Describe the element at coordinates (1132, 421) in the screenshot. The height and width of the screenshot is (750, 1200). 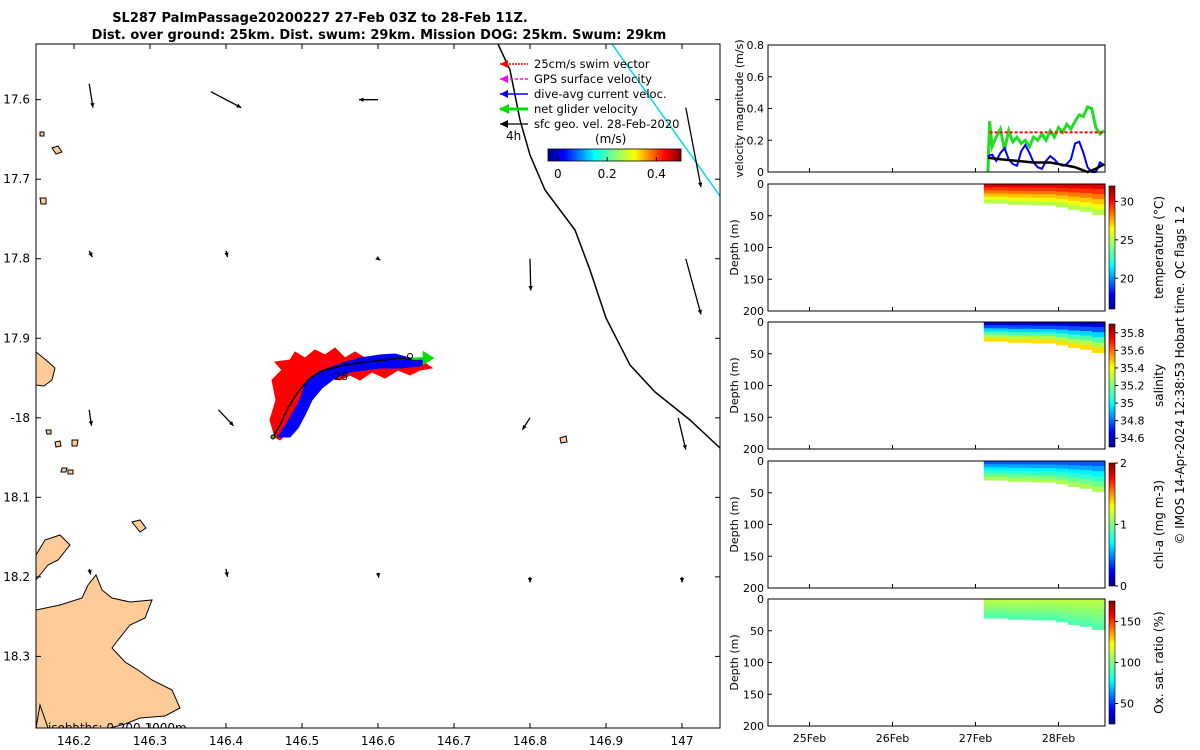
I see `depth-colorbar-tick-label: 34.8` at that location.